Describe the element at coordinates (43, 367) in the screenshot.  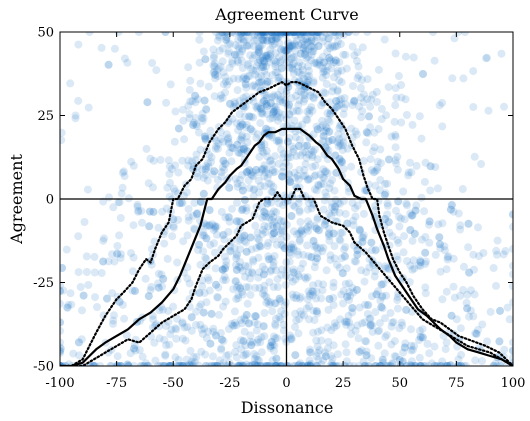
I see `y-tick-label: -50` at that location.